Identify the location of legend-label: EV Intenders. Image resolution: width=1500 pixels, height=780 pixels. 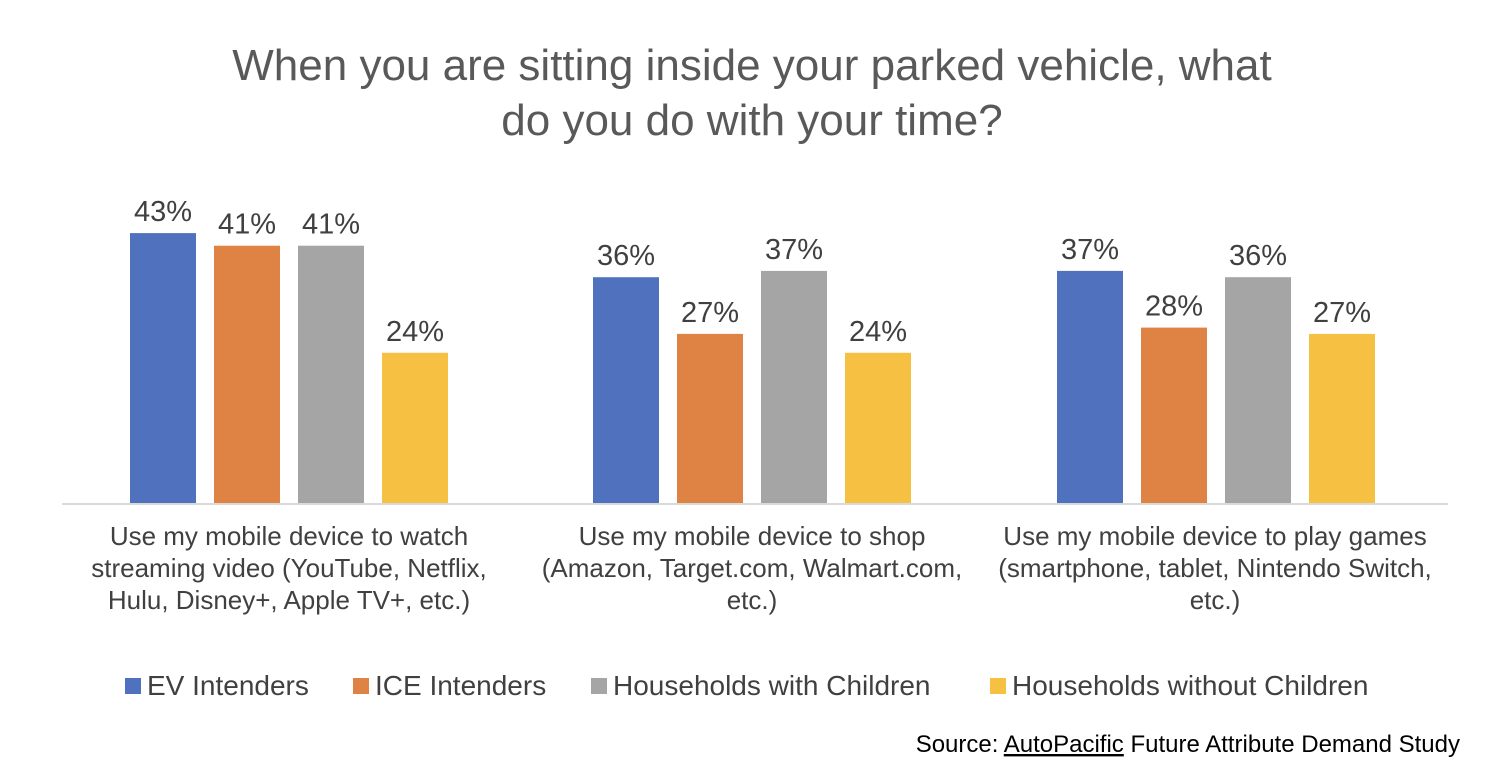
(228, 685).